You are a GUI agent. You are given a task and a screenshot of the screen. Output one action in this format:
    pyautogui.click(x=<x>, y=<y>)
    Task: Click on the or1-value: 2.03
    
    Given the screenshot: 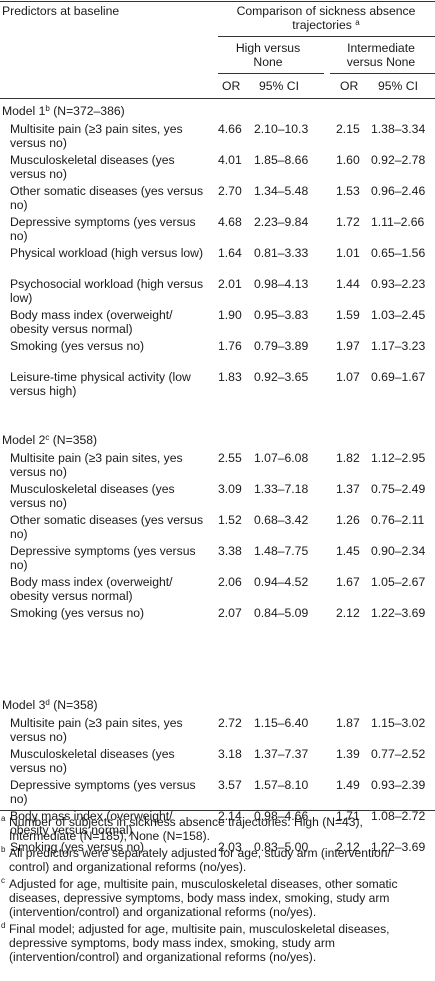 What is the action you would take?
    pyautogui.click(x=230, y=847)
    